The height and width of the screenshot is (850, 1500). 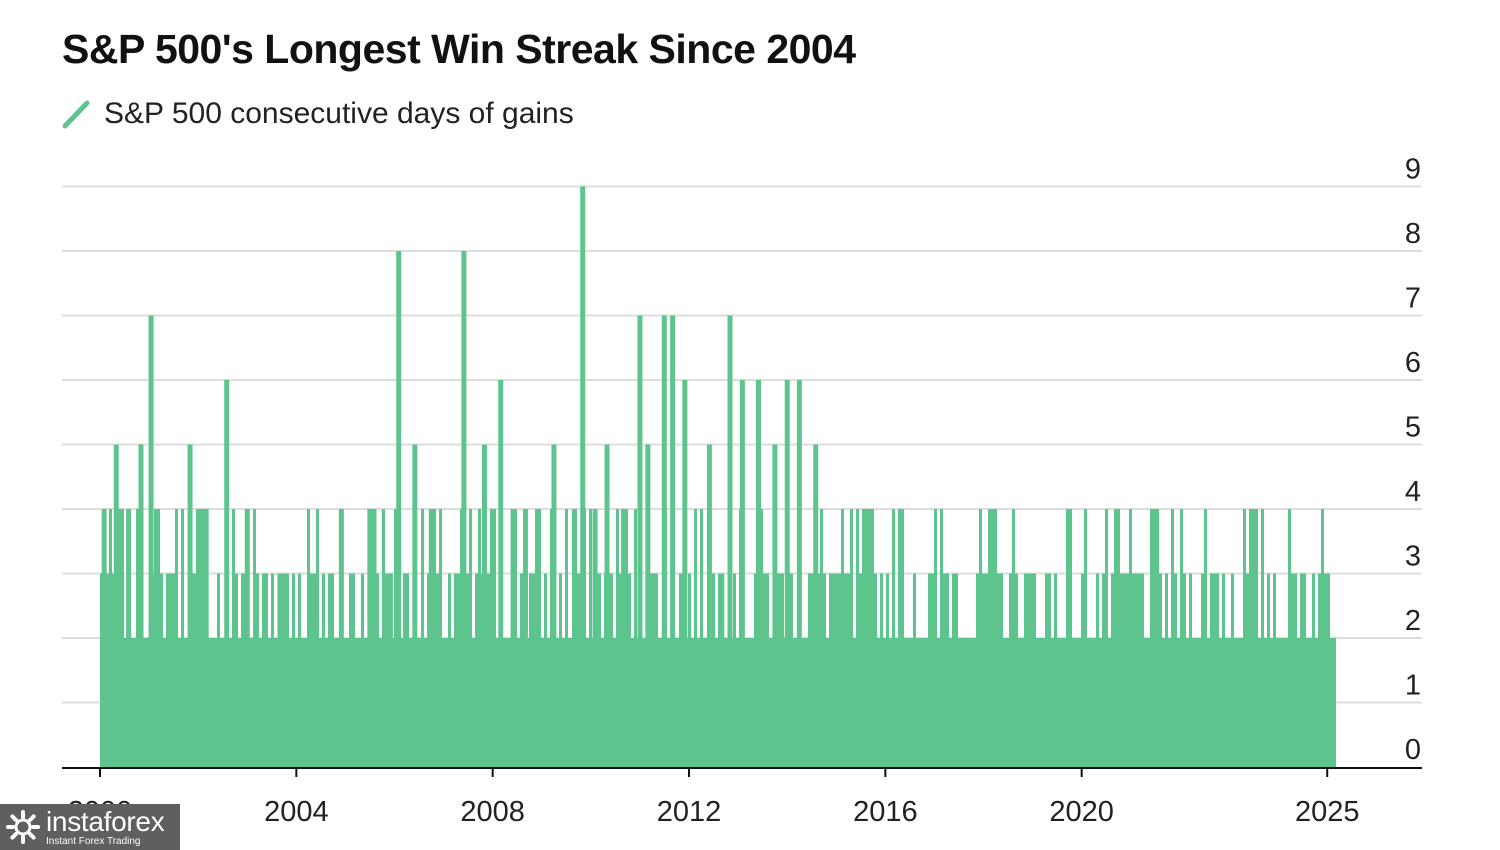 What do you see at coordinates (23, 827) in the screenshot?
I see `gear-logo-icon` at bounding box center [23, 827].